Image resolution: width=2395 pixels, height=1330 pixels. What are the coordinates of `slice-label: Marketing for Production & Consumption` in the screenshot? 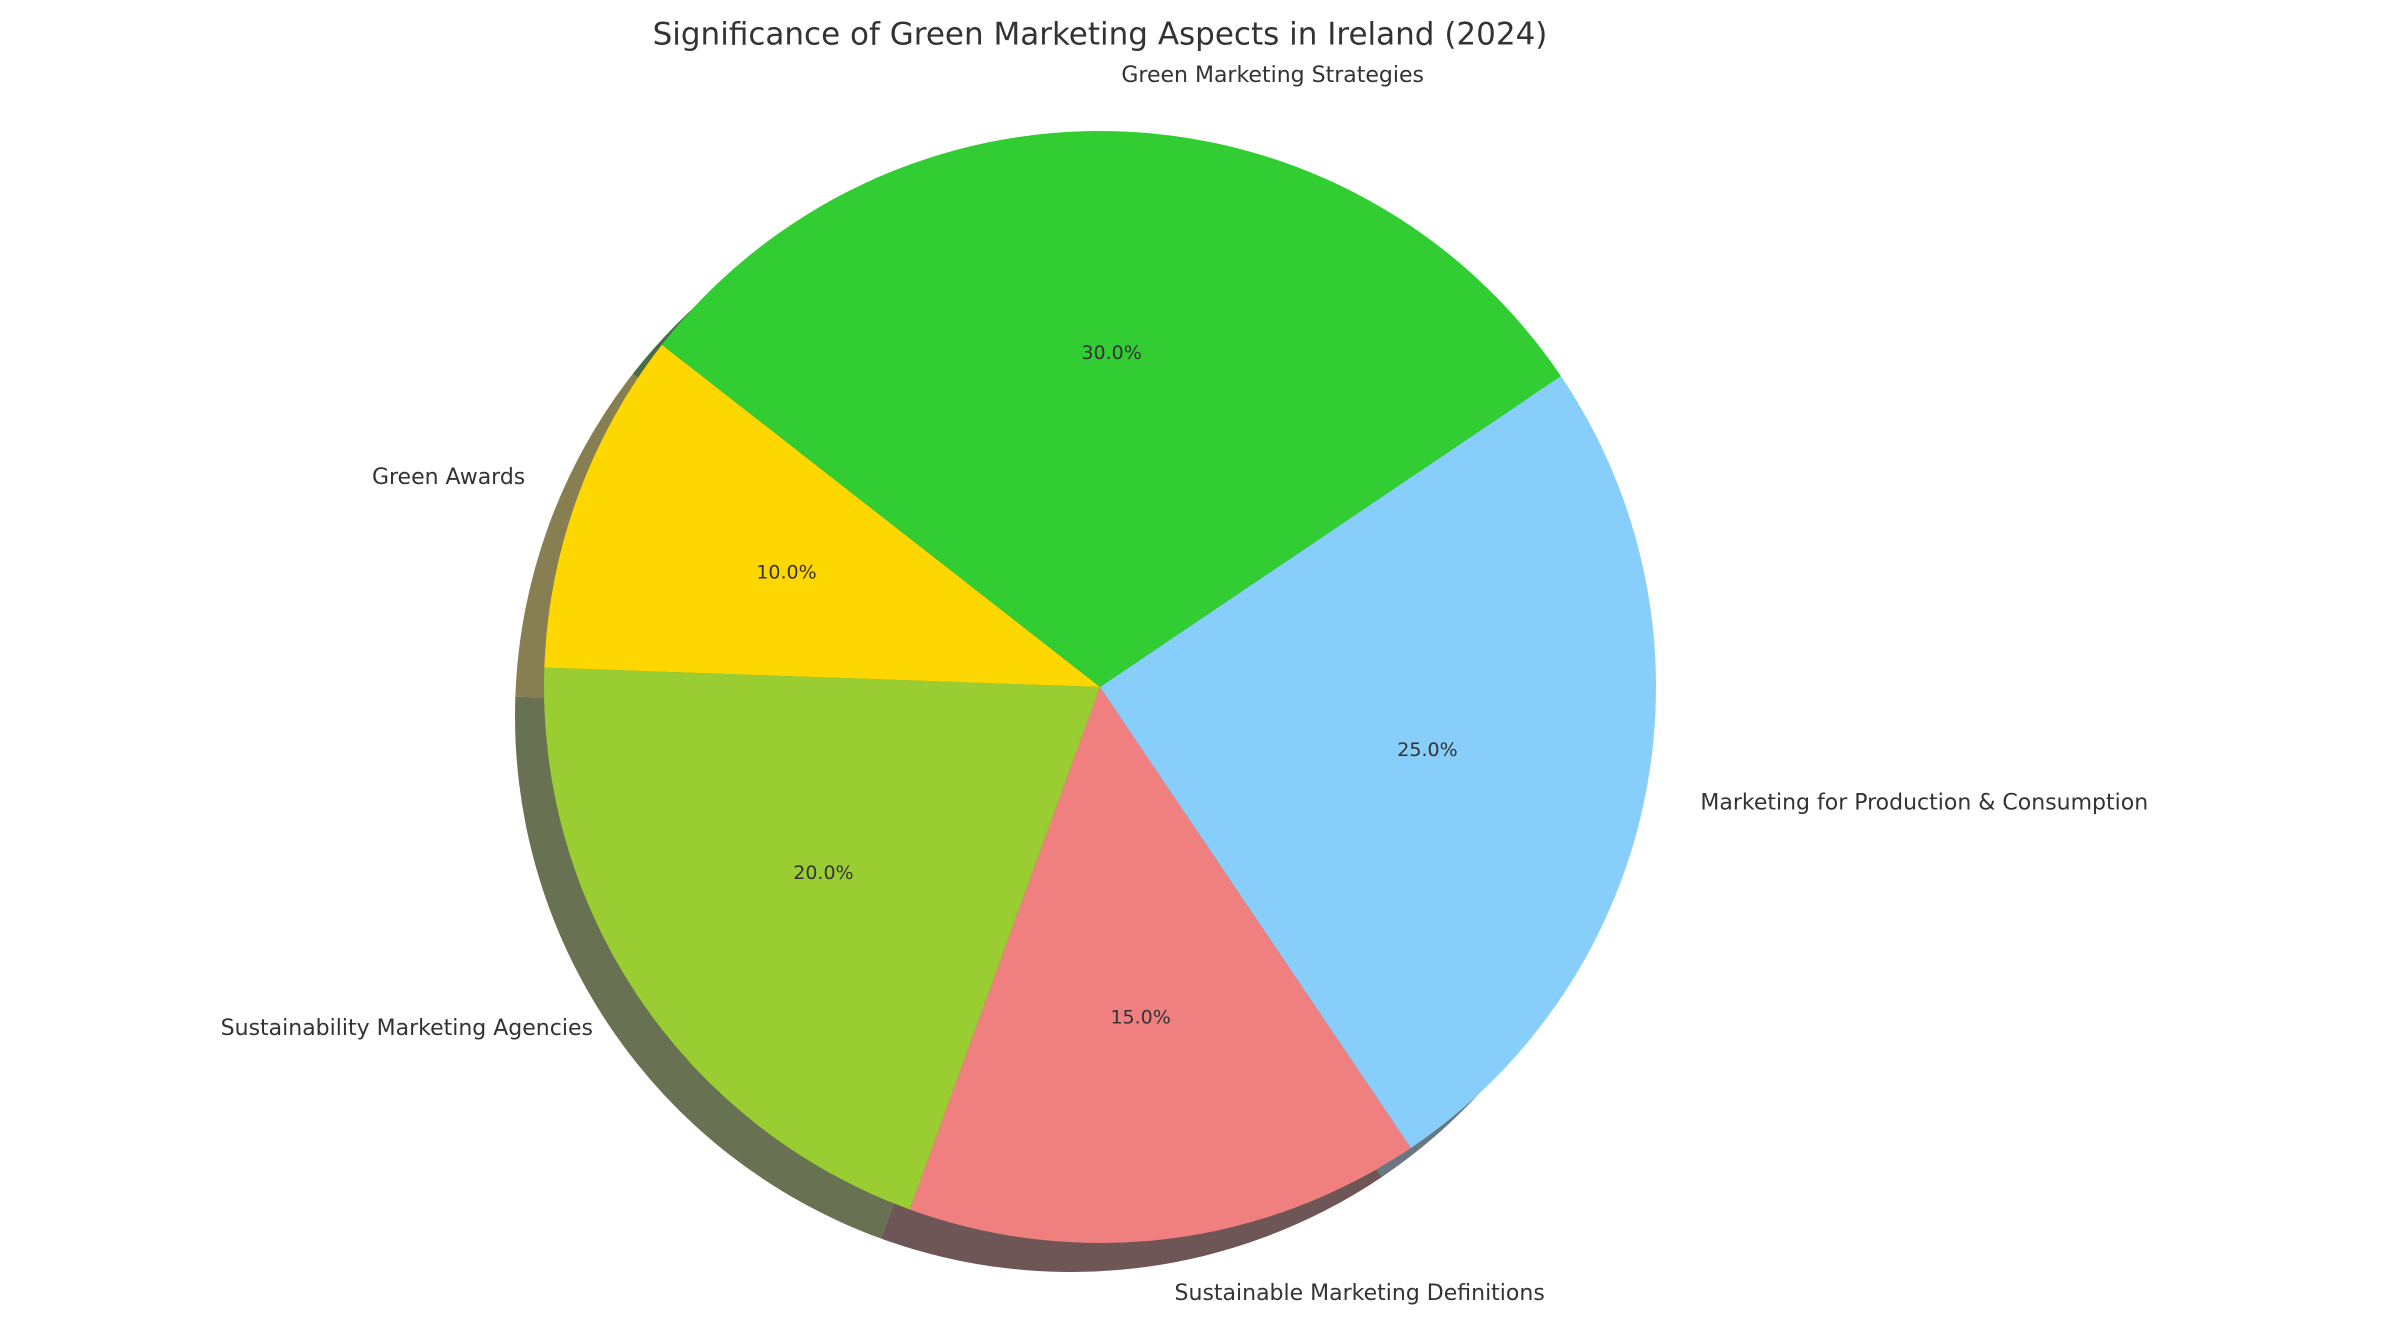 It's located at (1924, 803).